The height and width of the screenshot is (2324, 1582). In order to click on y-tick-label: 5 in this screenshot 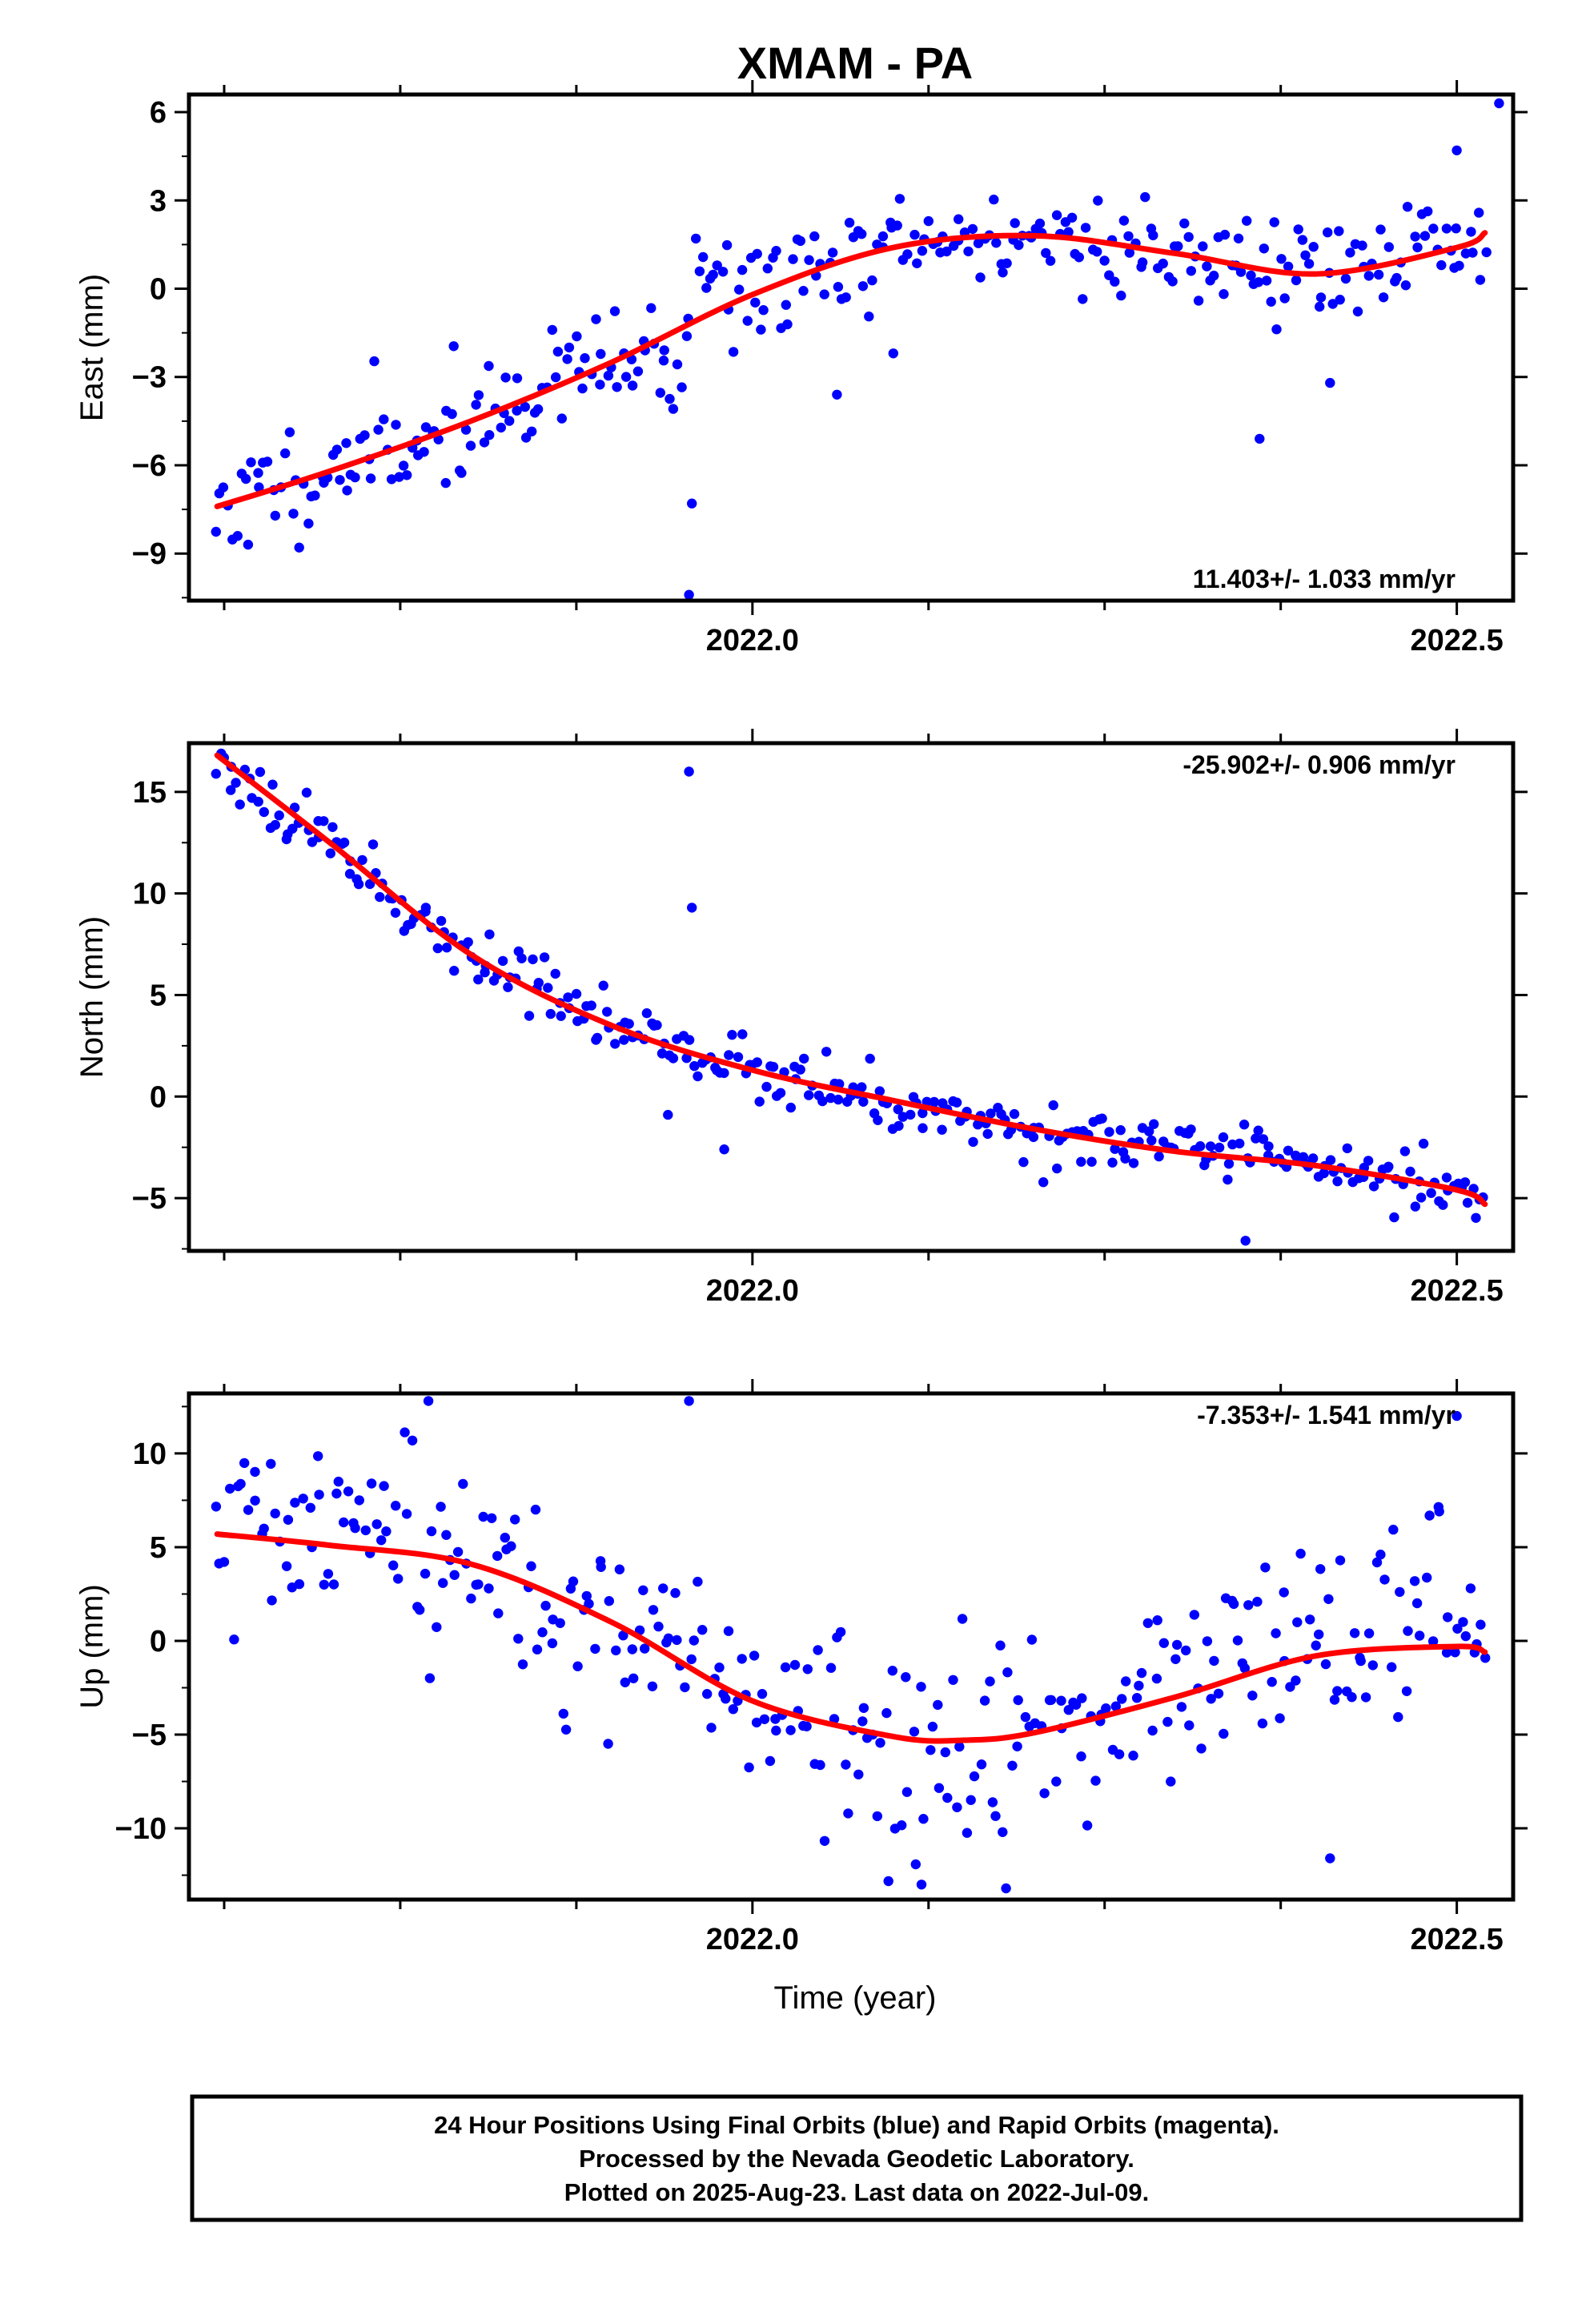, I will do `click(158, 995)`.